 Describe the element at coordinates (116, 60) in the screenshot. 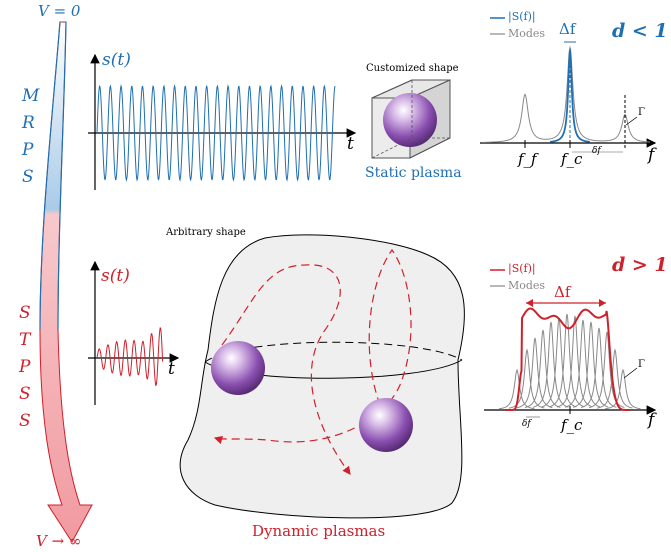

I see `static-signal-label: s(t)` at that location.